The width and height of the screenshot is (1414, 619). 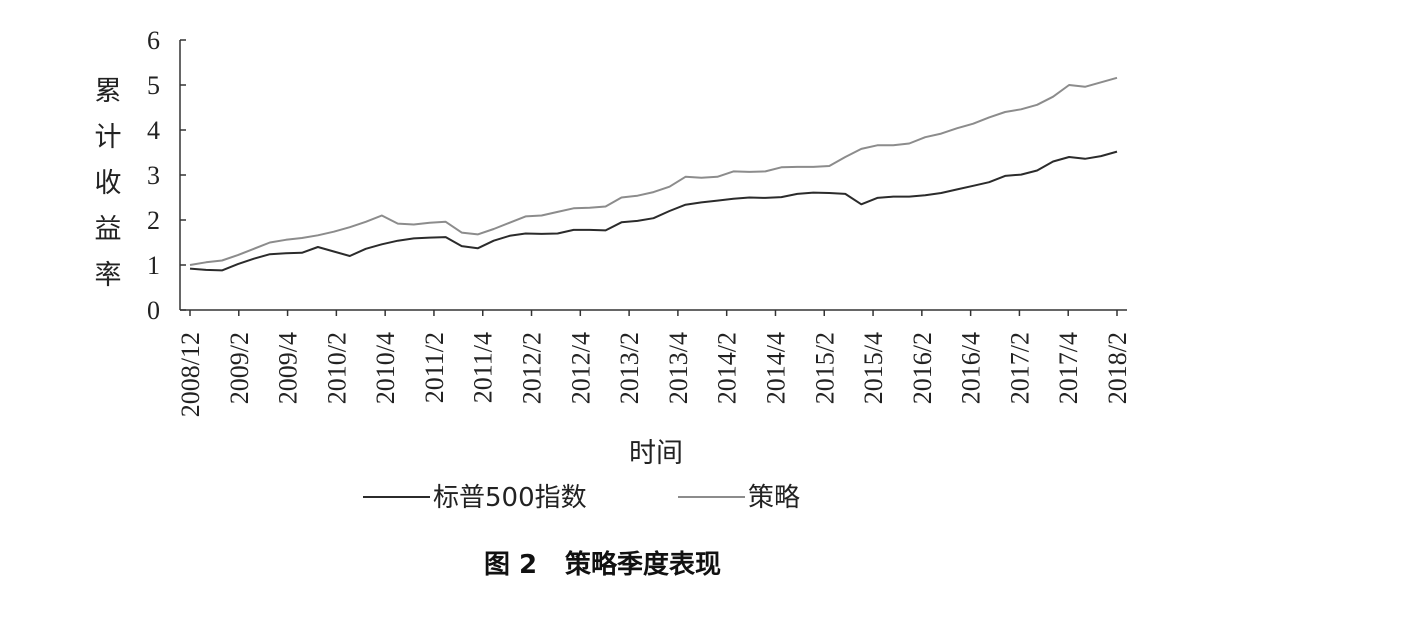 I want to click on x-tick-label: 2014/2, so click(x=727, y=368).